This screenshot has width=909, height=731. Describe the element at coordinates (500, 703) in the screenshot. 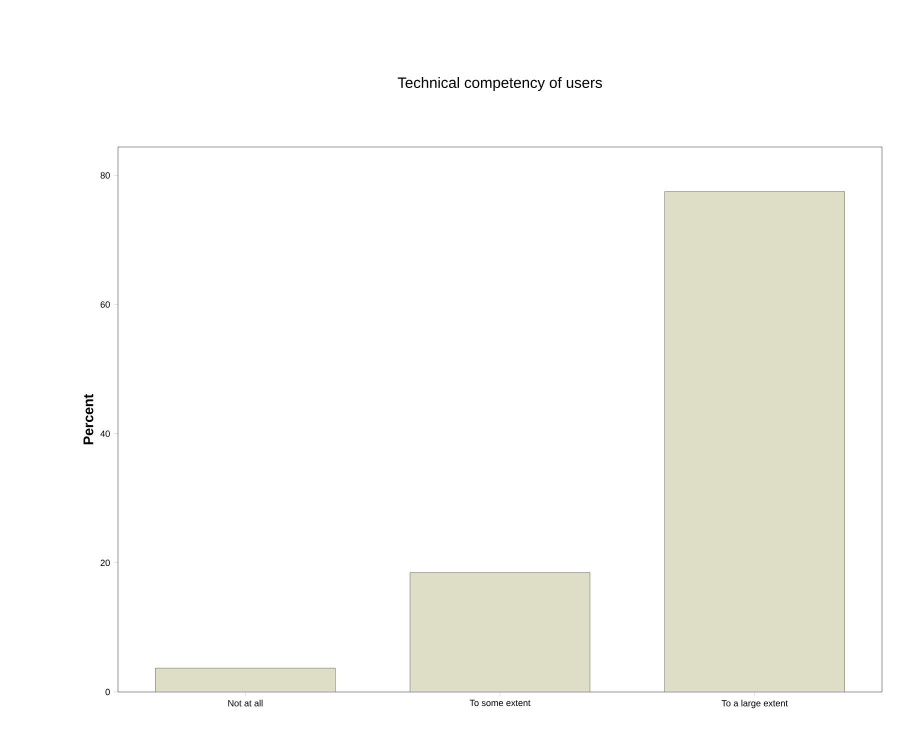

I see `x-tick-label: To some extent` at that location.